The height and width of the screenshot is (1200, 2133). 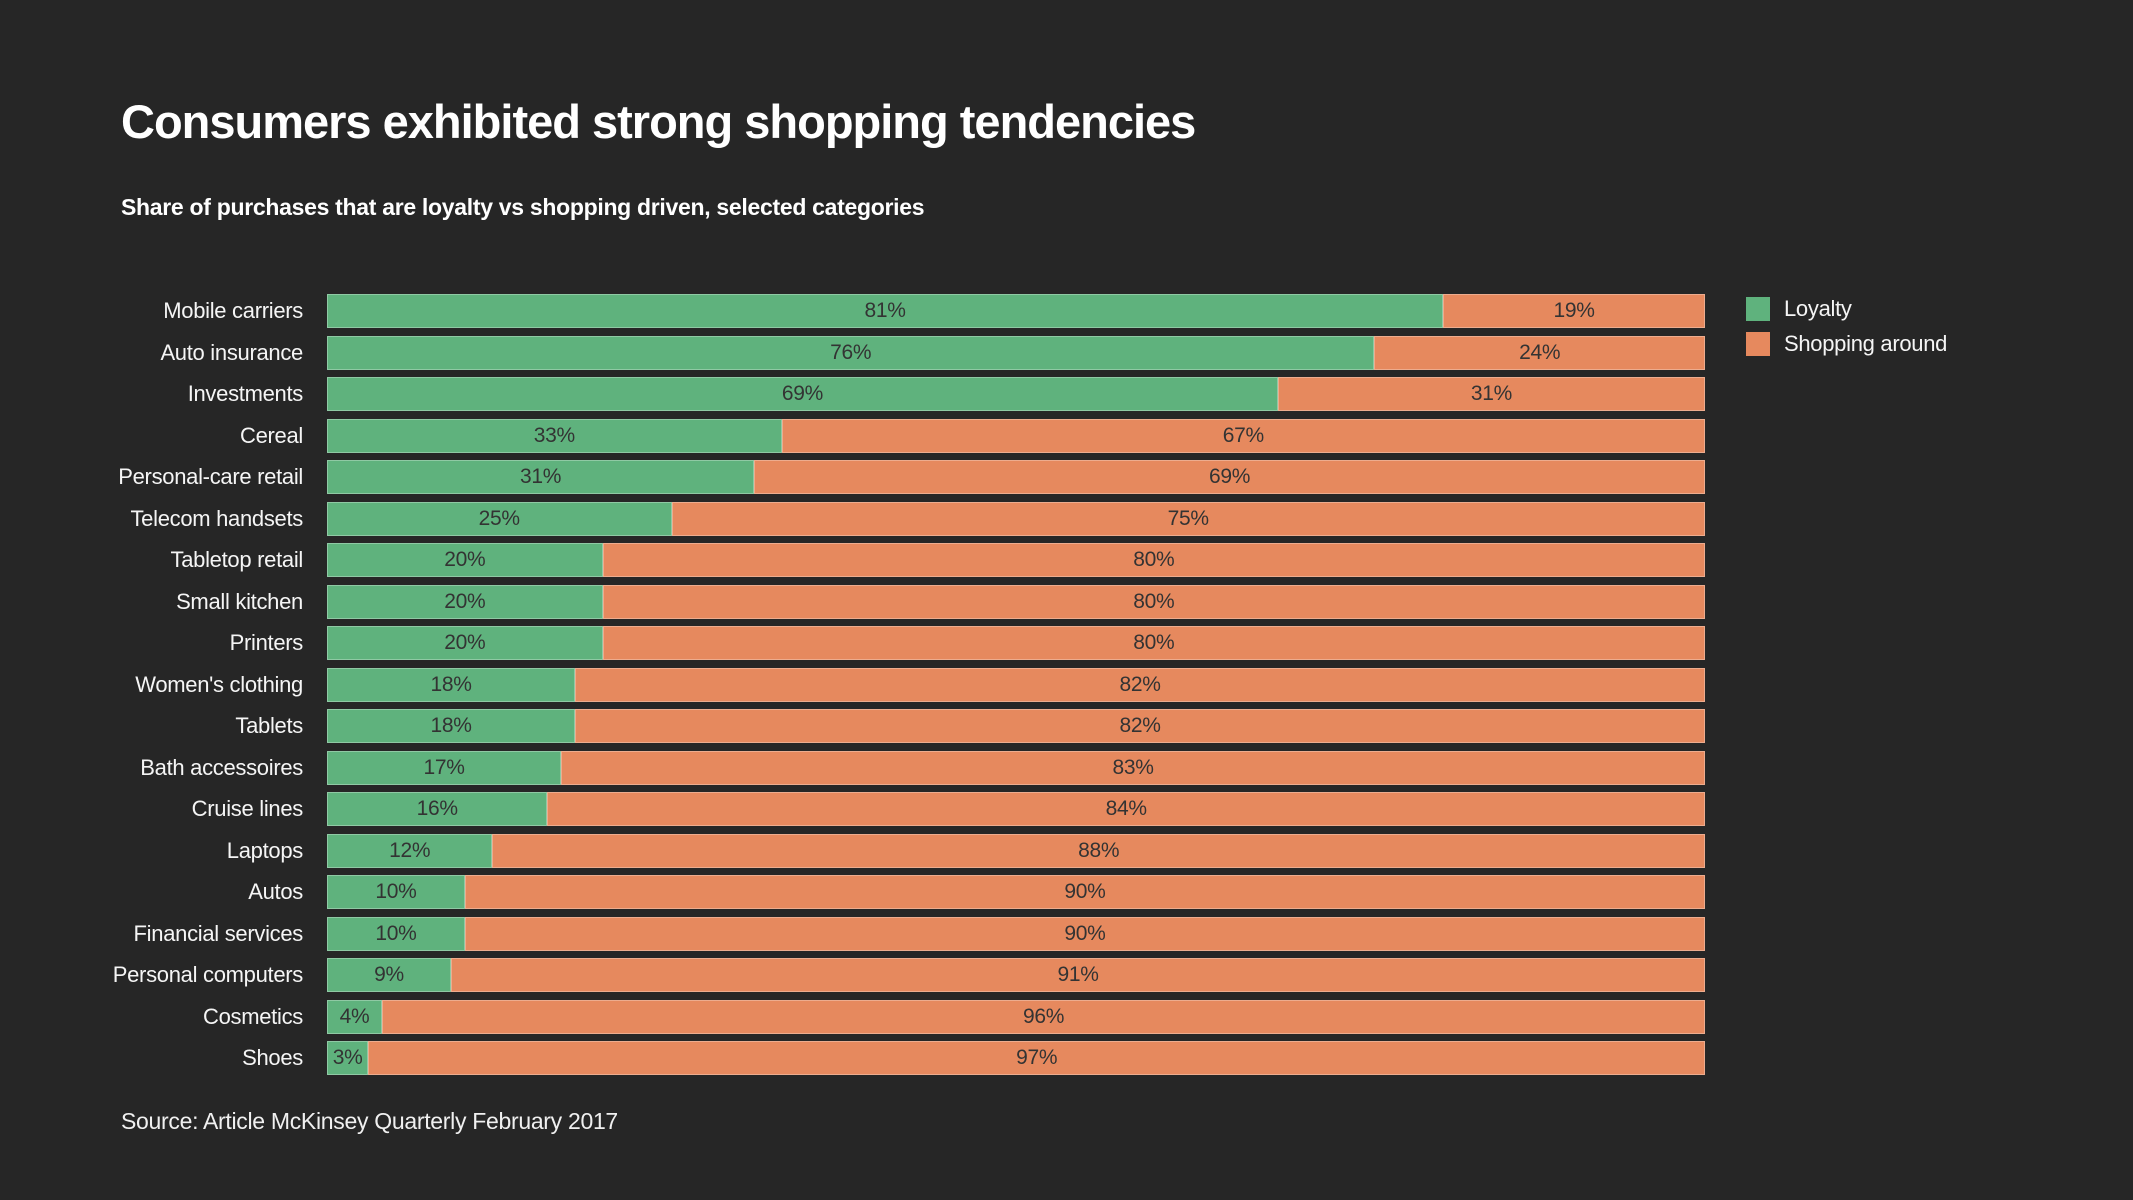 I want to click on stacked-bar: 69% 31%, so click(x=1016, y=394).